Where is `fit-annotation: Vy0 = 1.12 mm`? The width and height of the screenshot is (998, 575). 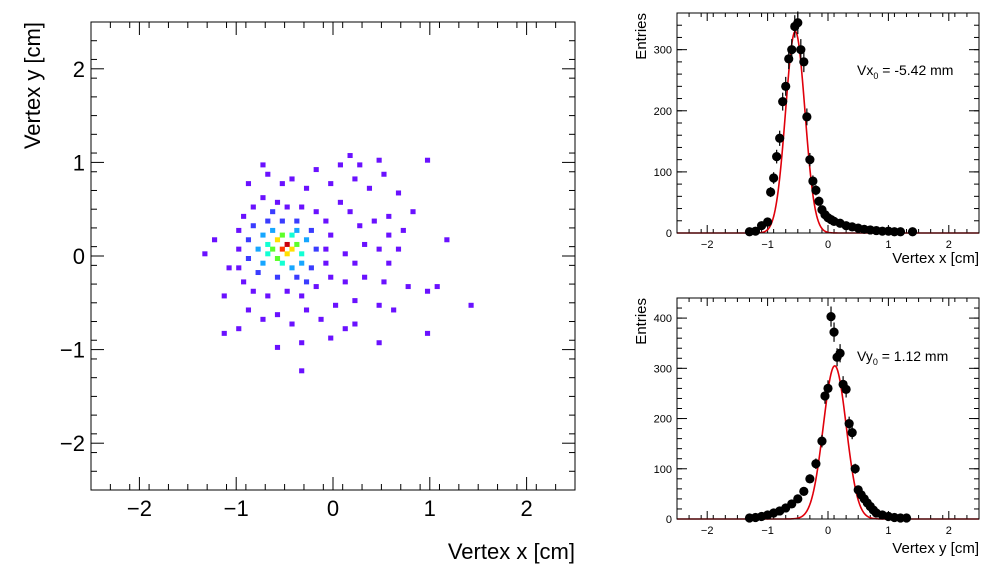
fit-annotation: Vy0 = 1.12 mm is located at coordinates (902, 357).